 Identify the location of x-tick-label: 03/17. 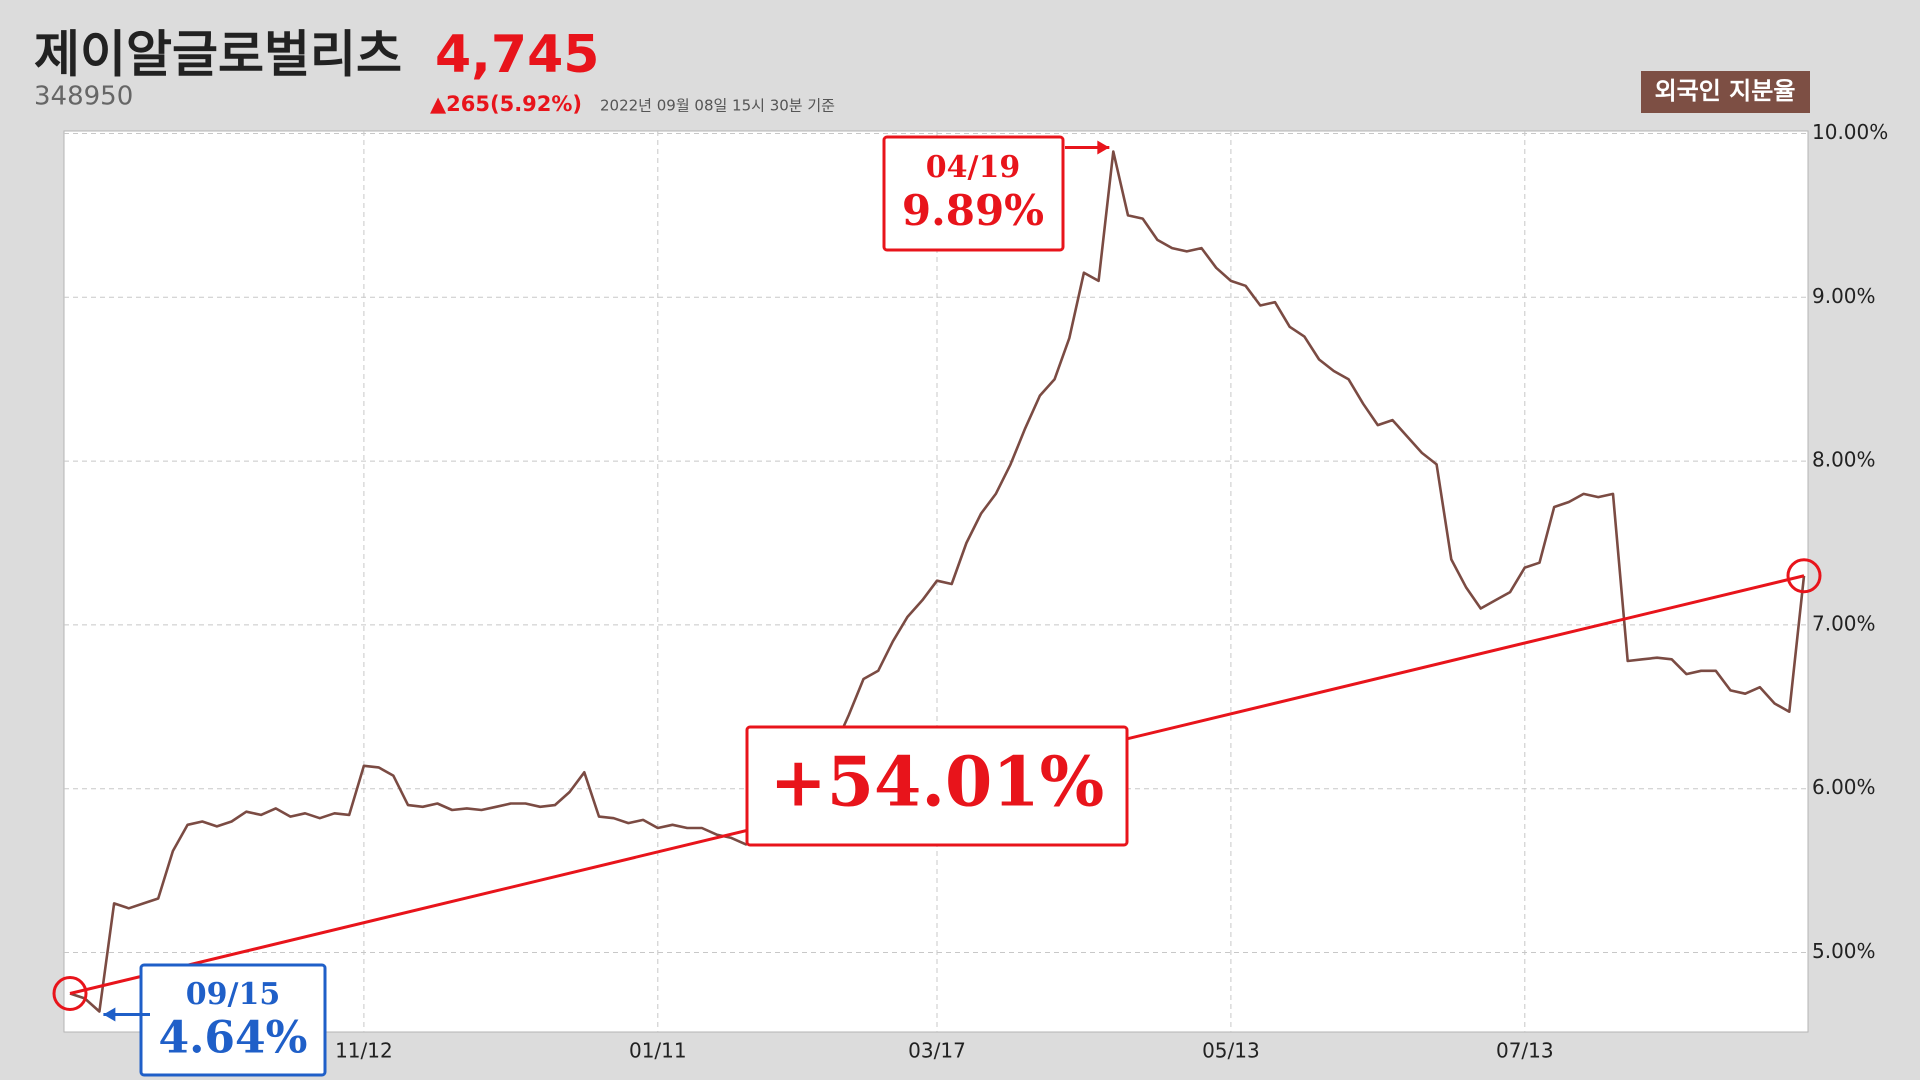
(937, 1051).